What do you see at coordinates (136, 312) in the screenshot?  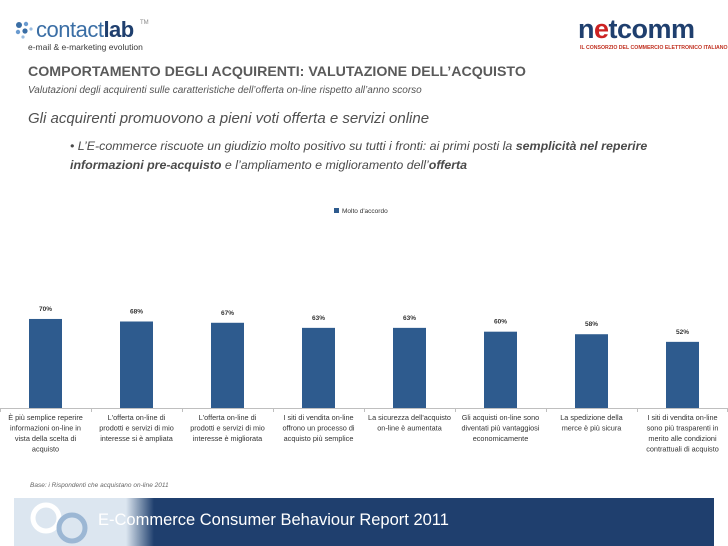 I see `data-label: 68%` at bounding box center [136, 312].